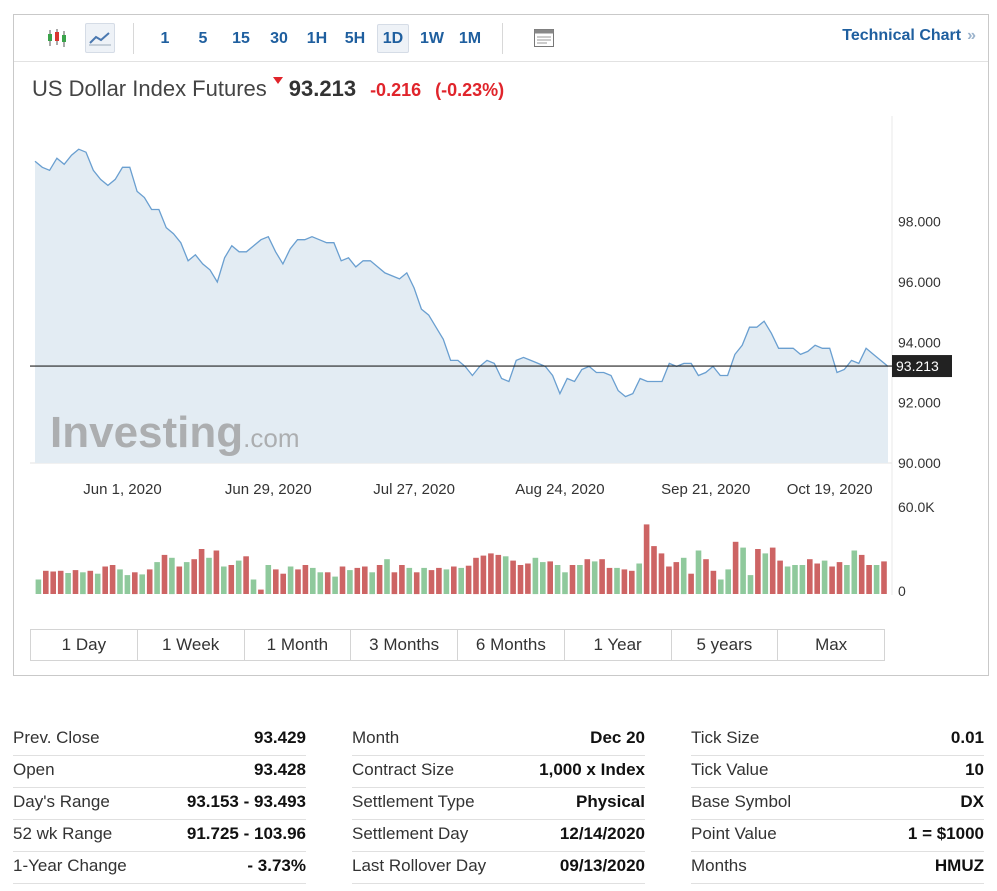 The image size is (997, 891). I want to click on stat-label: Months, so click(719, 865).